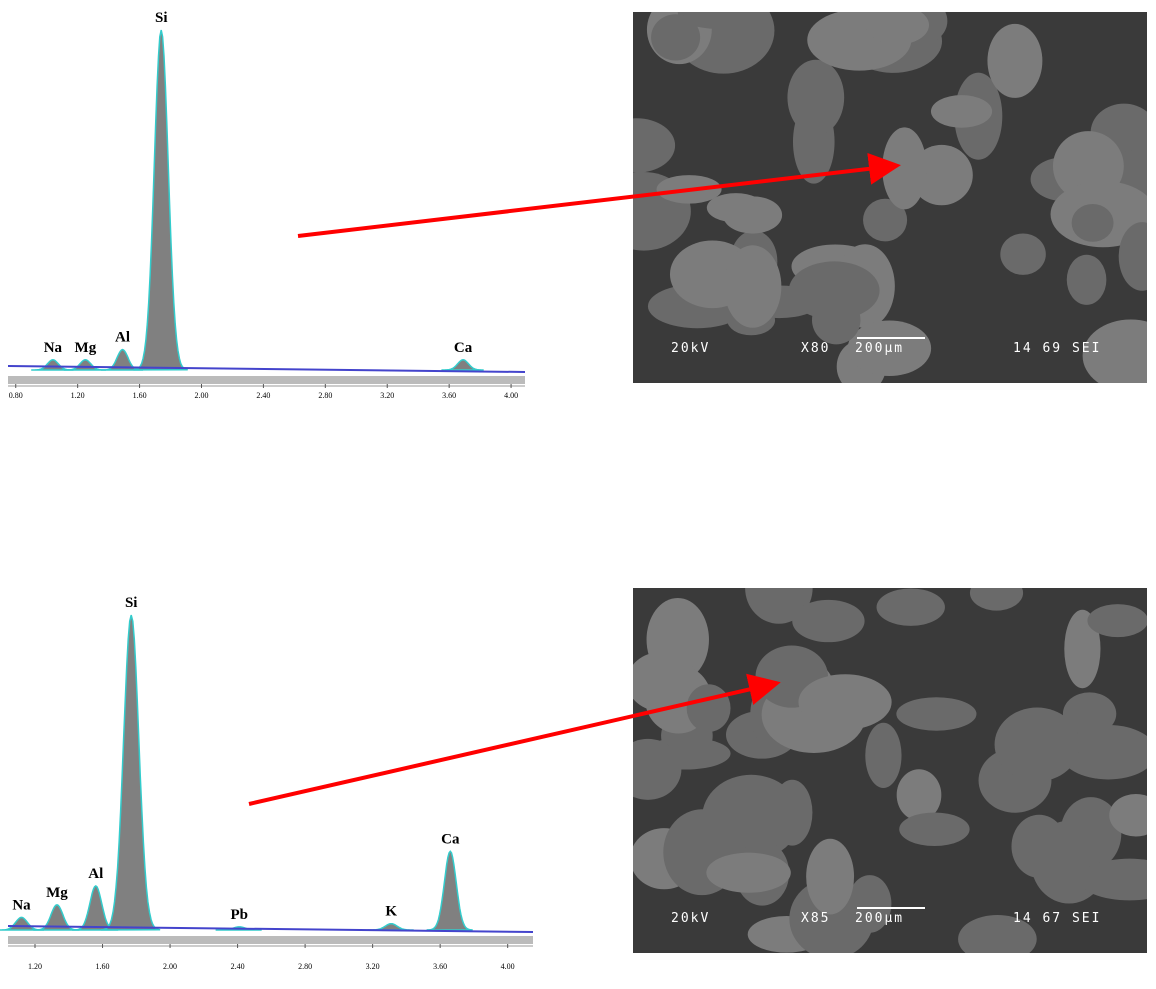  I want to click on peak-label: K, so click(391, 912).